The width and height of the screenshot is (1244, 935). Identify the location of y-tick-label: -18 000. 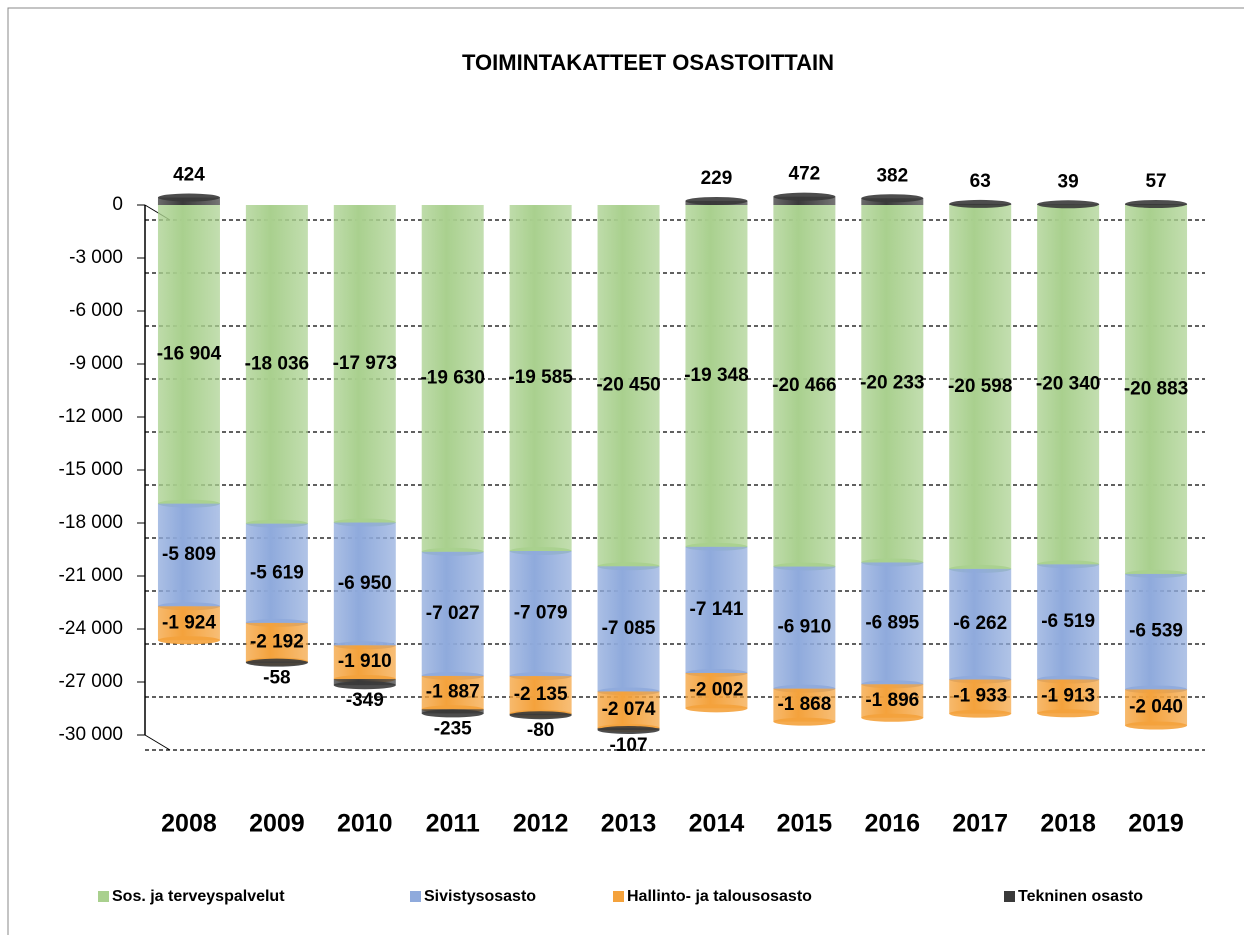
(91, 522).